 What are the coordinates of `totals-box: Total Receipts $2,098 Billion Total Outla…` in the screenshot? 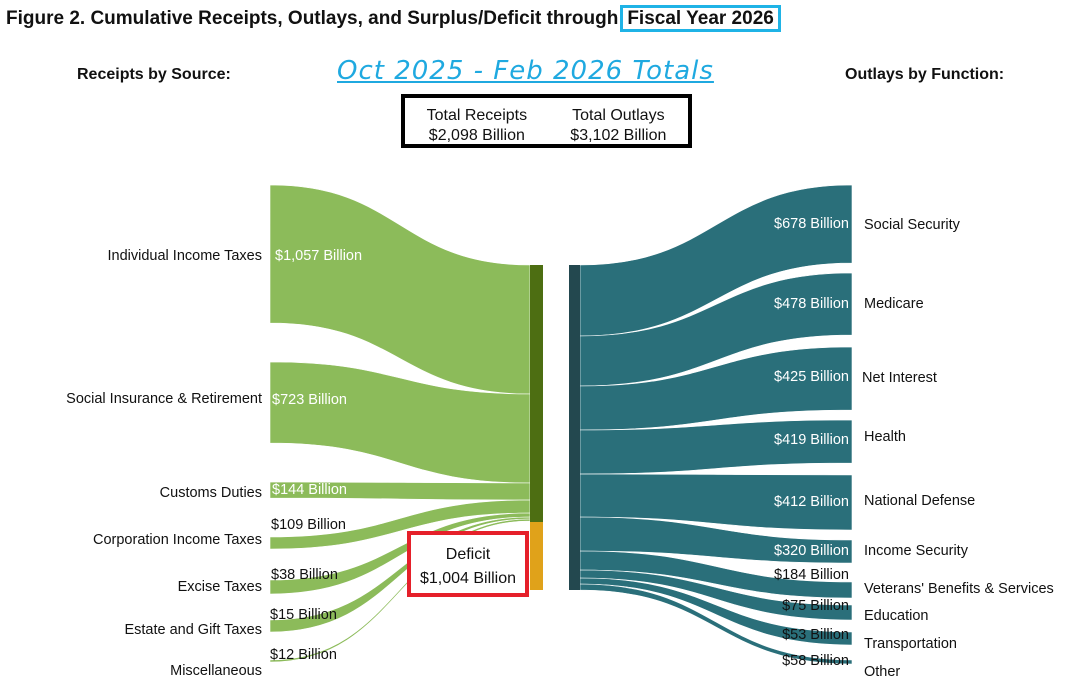 It's located at (546, 121).